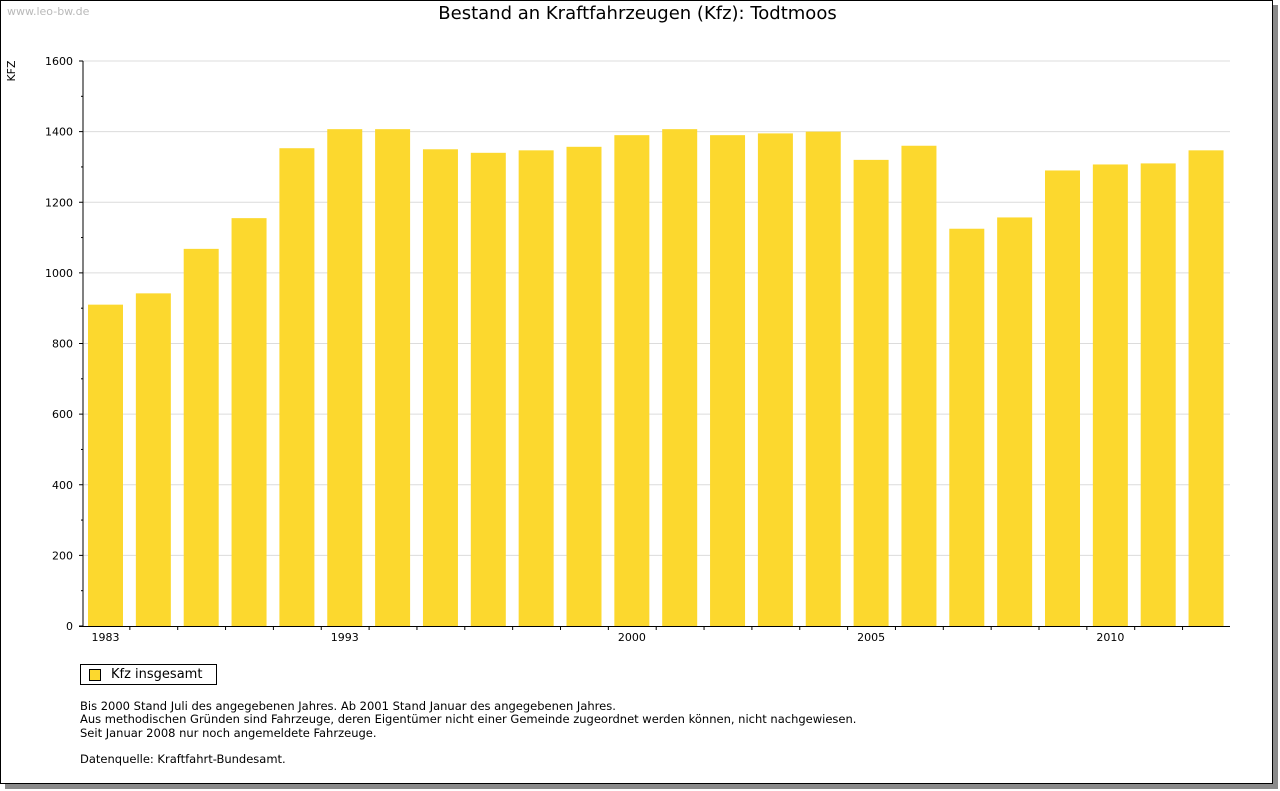 Image resolution: width=1280 pixels, height=791 pixels. I want to click on legend: Kfz insgesamt, so click(148, 674).